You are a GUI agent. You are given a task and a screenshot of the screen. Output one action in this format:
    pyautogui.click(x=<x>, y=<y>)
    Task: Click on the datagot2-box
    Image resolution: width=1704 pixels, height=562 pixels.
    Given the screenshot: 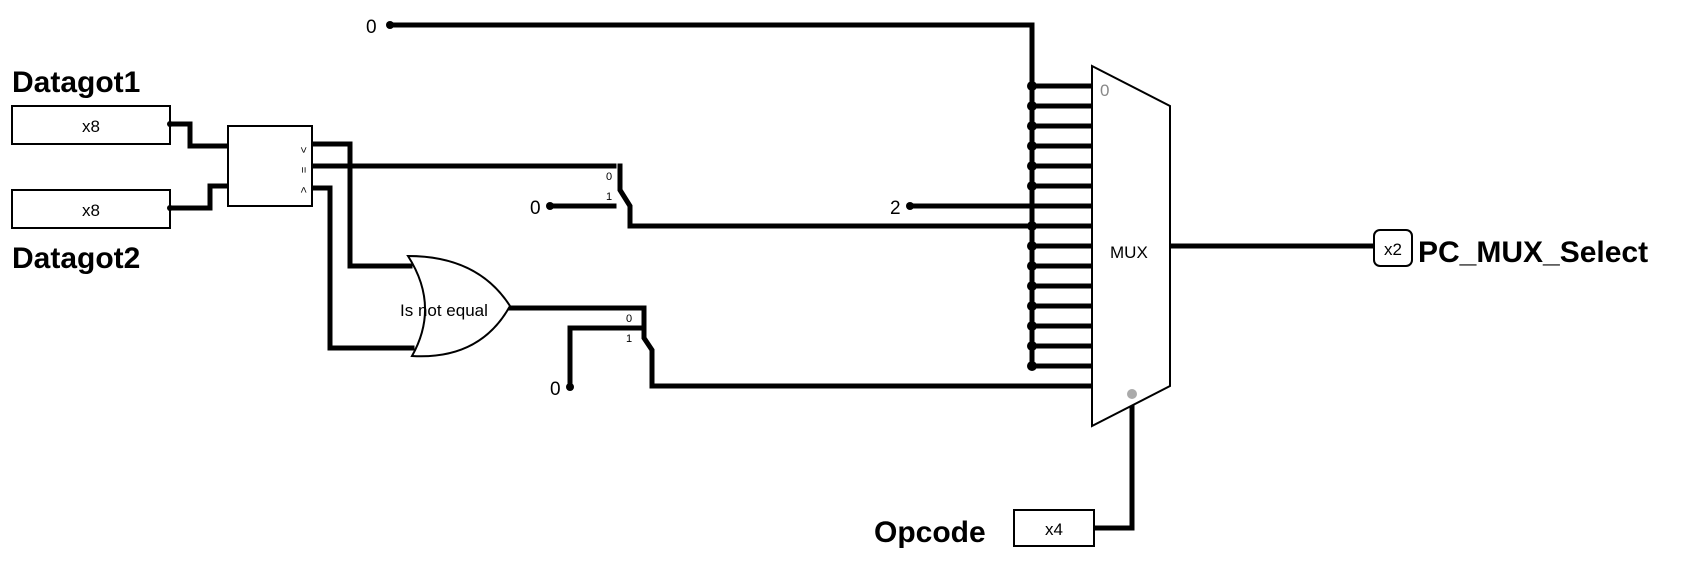 What is the action you would take?
    pyautogui.click(x=91, y=209)
    